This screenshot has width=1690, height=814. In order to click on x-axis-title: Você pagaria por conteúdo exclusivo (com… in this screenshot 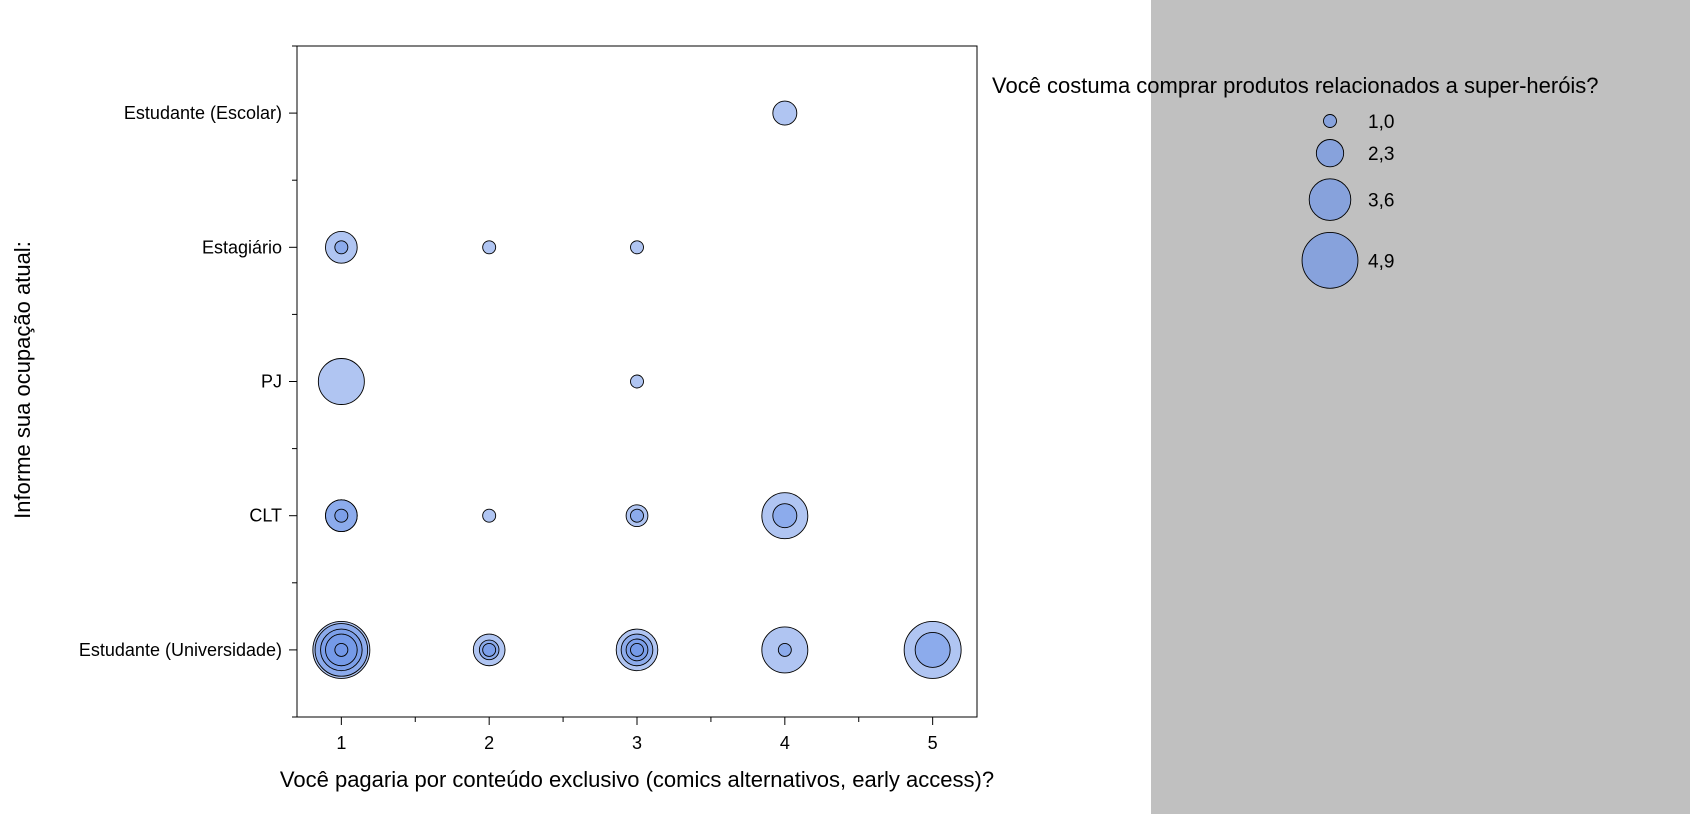, I will do `click(637, 779)`.